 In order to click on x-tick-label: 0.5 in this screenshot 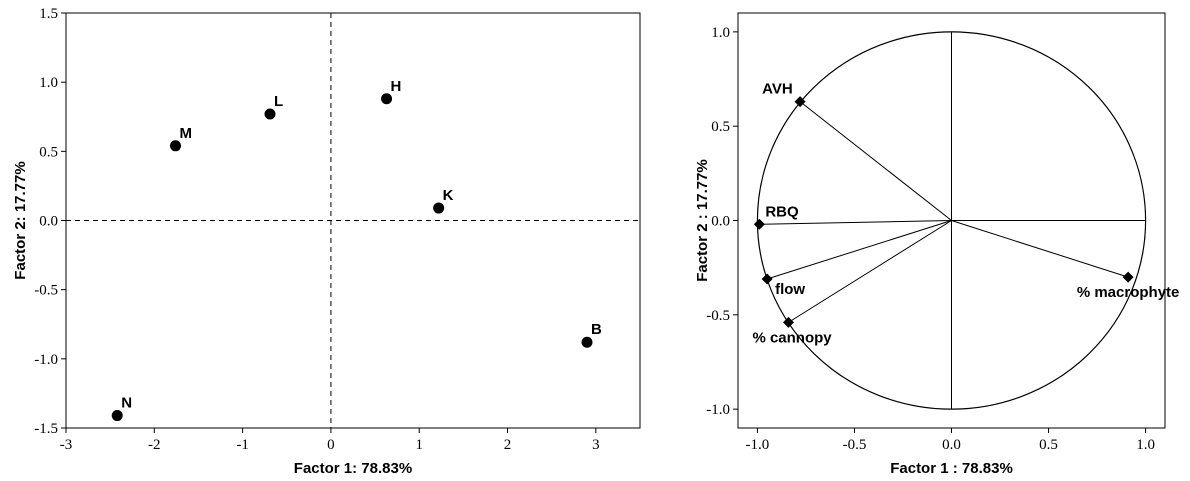, I will do `click(1048, 445)`.